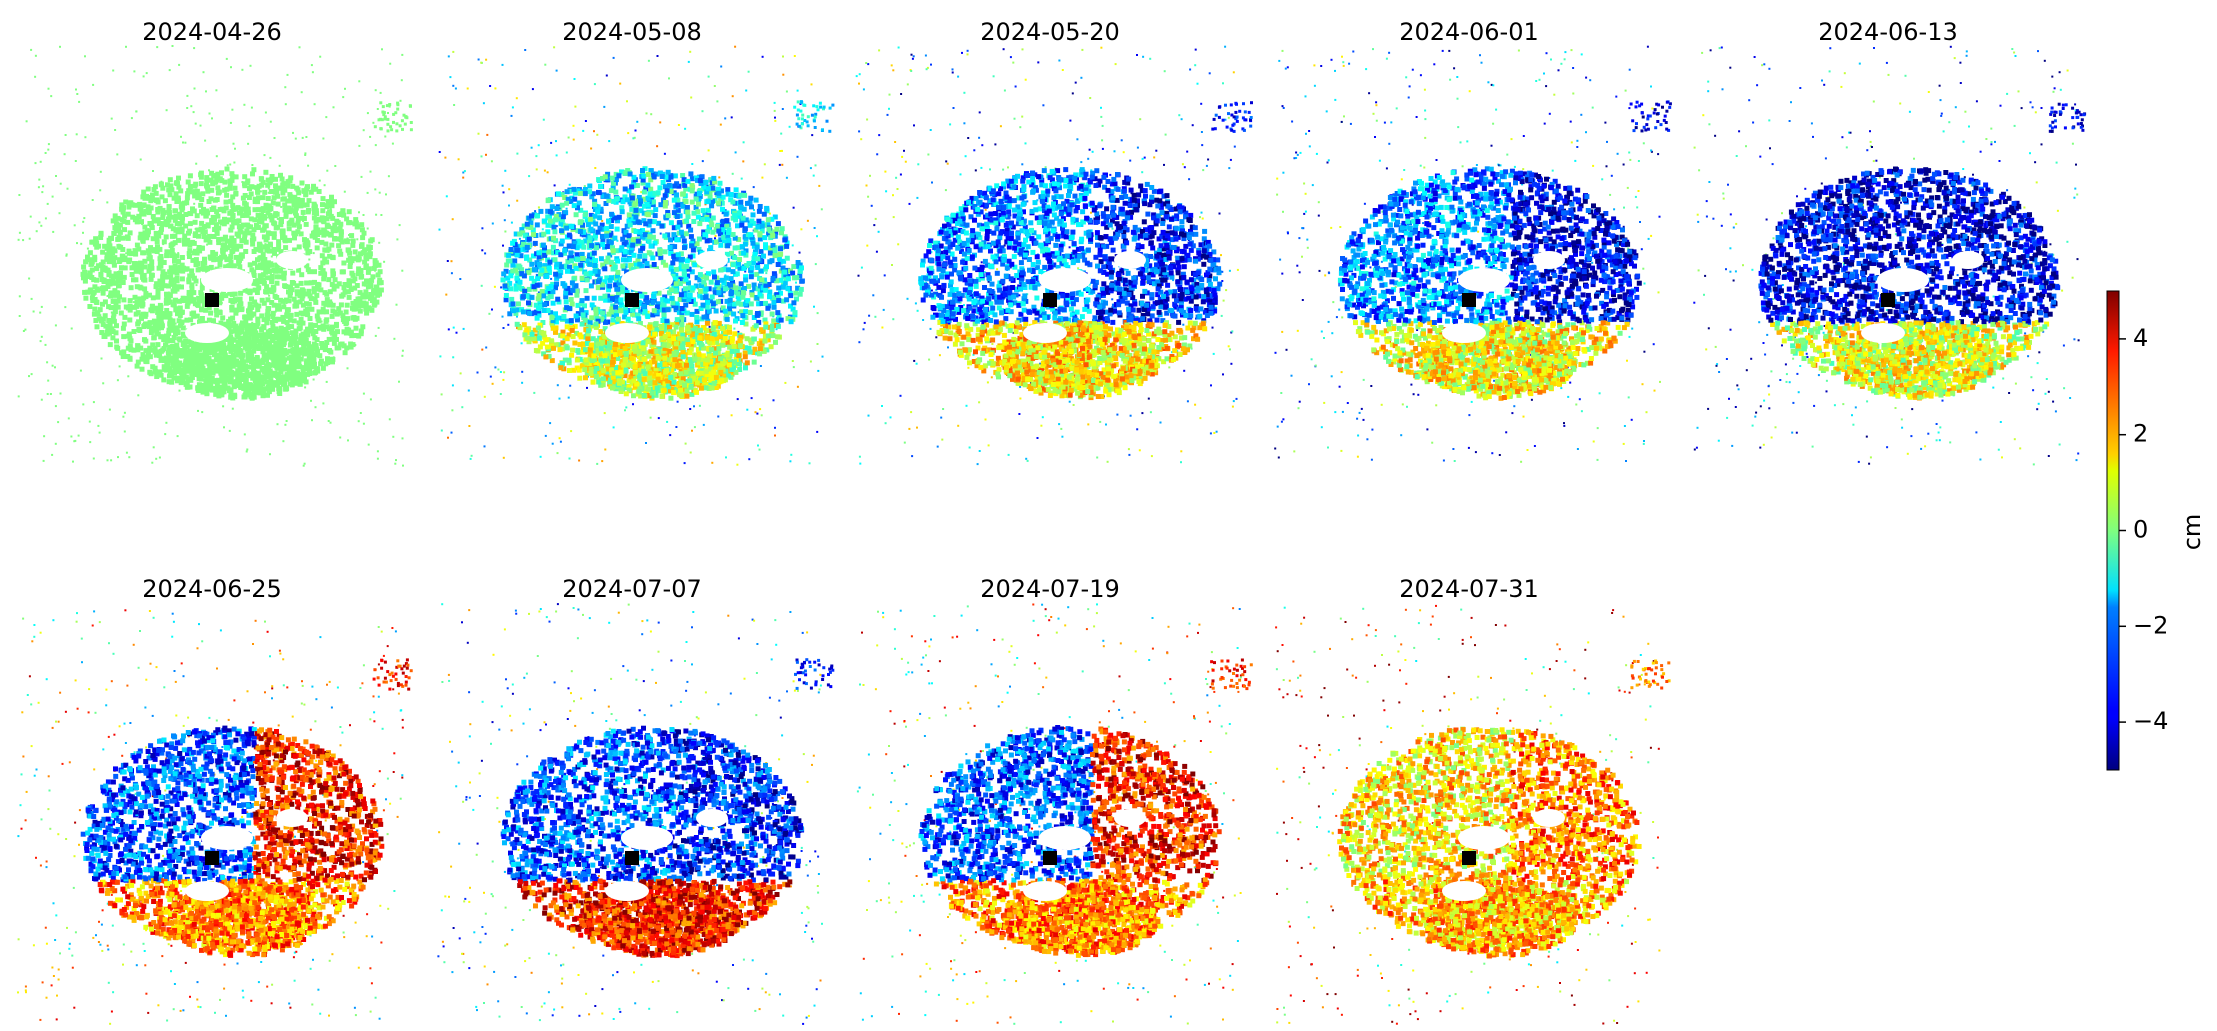 This screenshot has width=2217, height=1031. I want to click on colorbar-ticks: 4 2 0 −2 −4, so click(2143, 529).